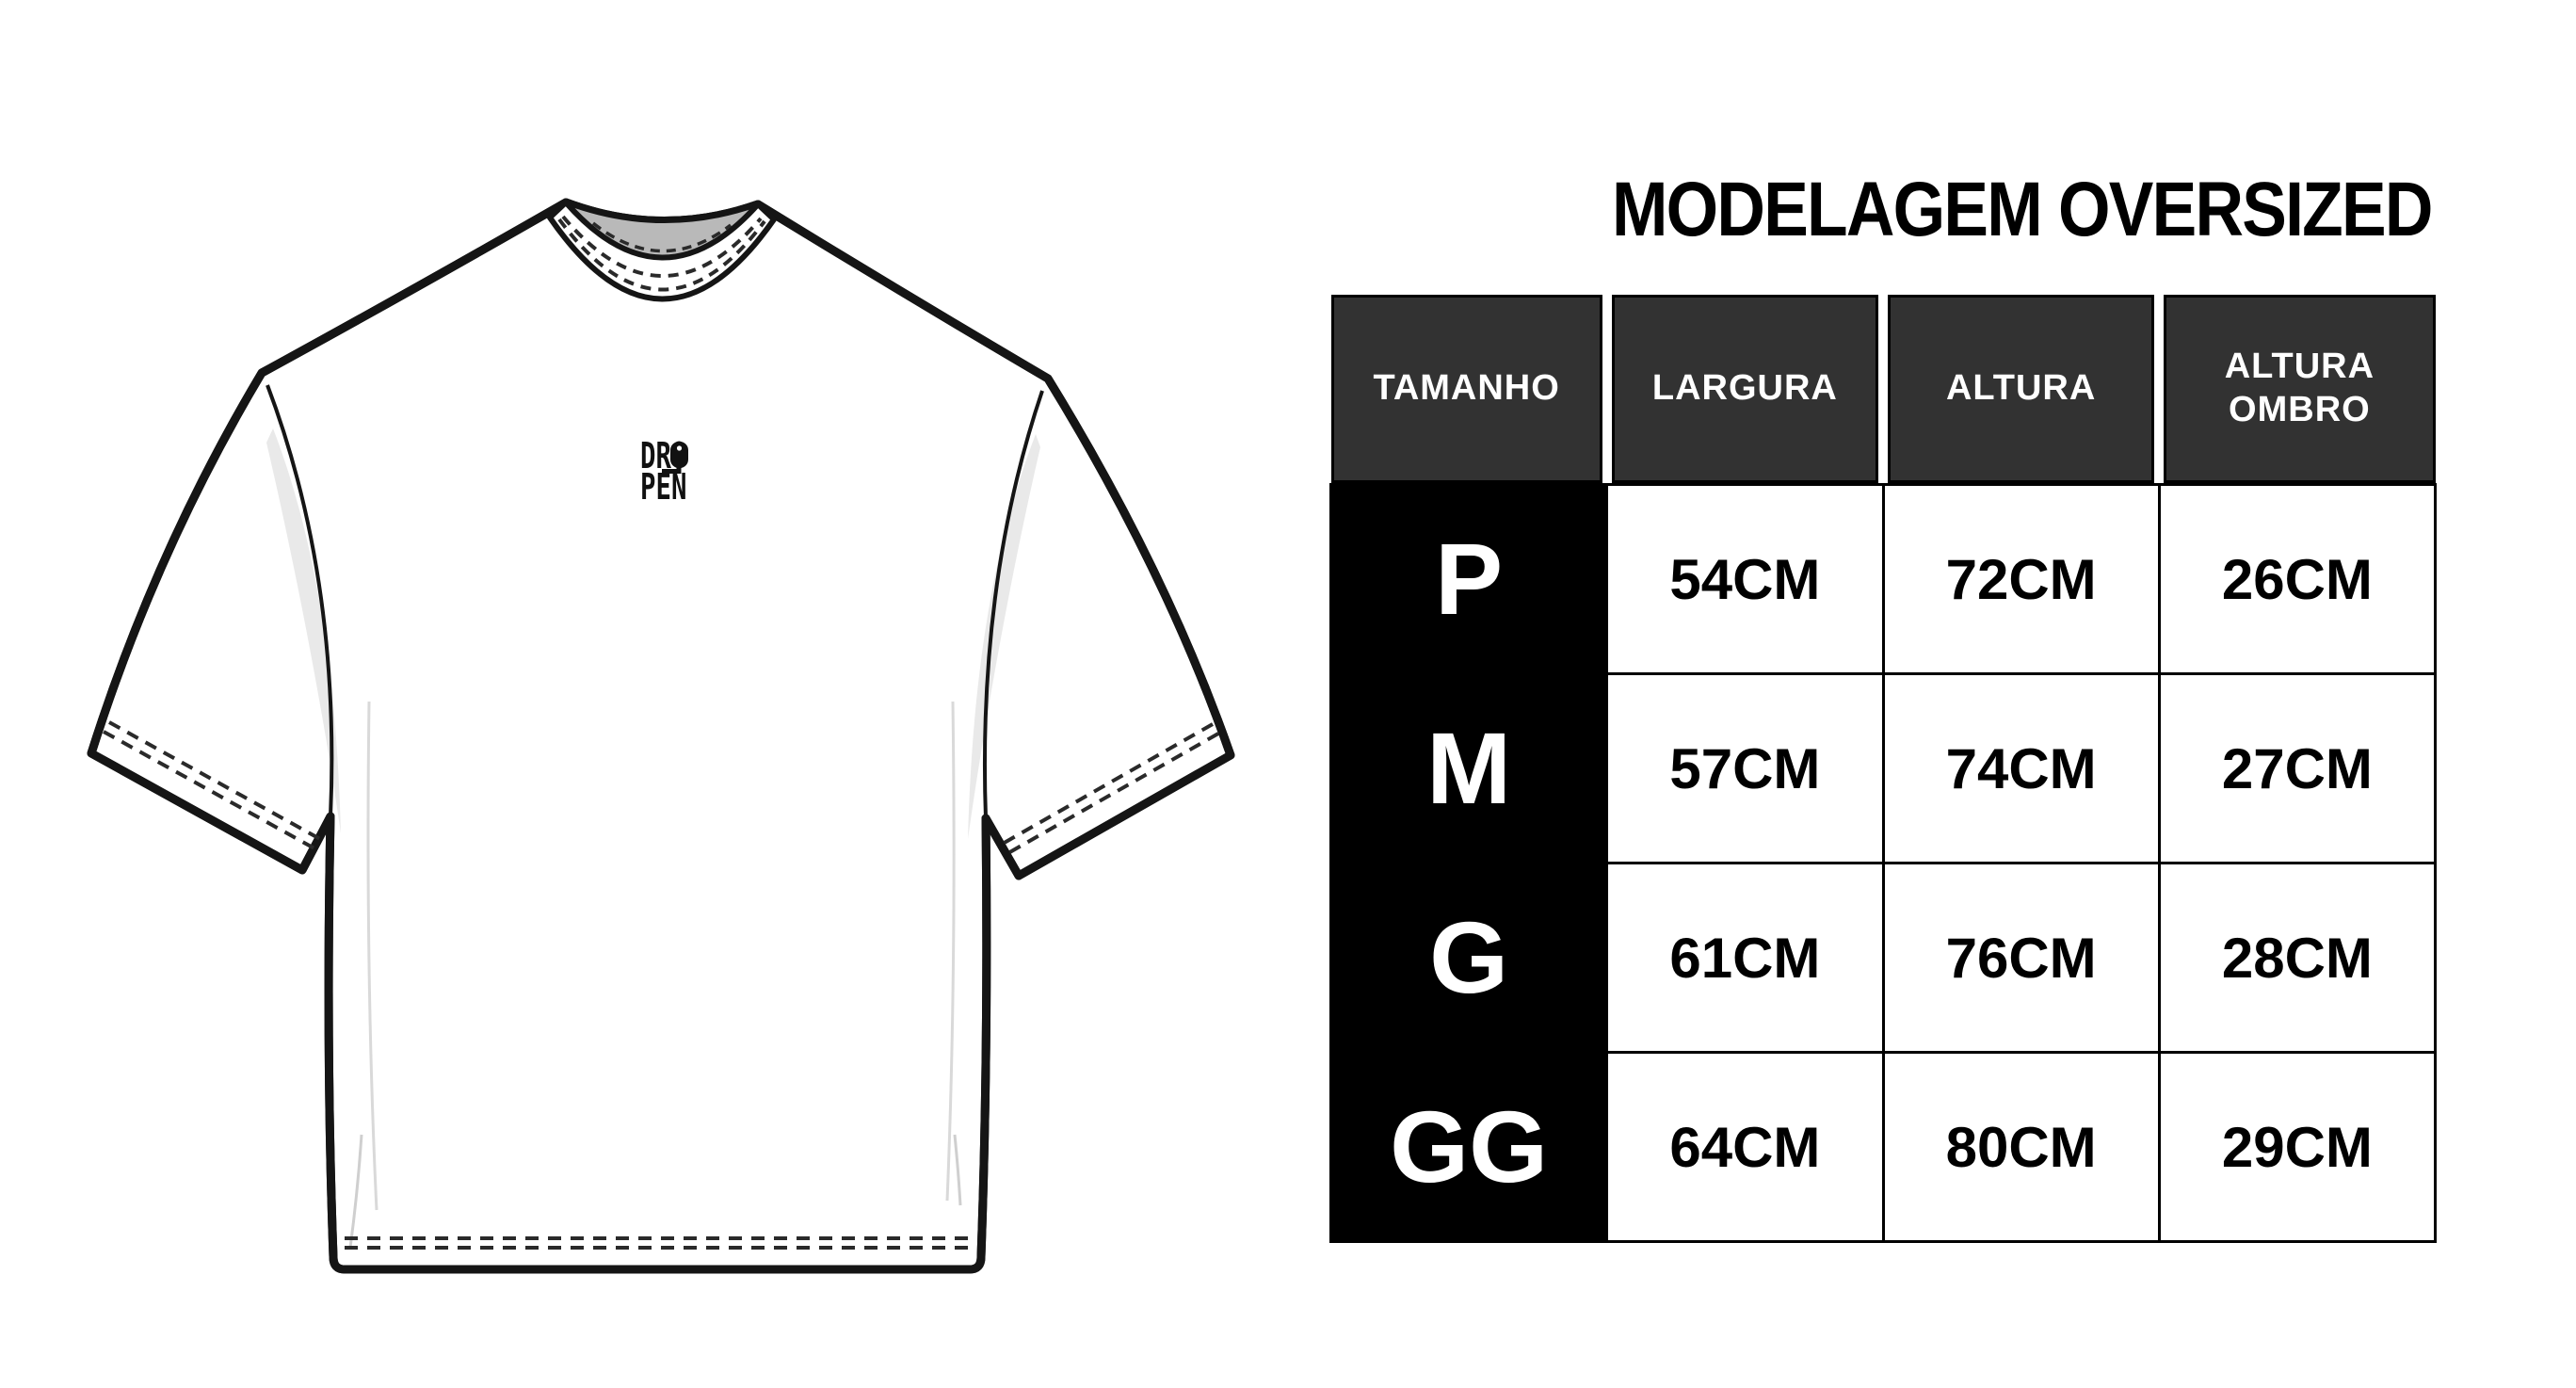 This screenshot has width=2576, height=1388. What do you see at coordinates (2297, 579) in the screenshot?
I see `value-p-altura-ombro: 26CM` at bounding box center [2297, 579].